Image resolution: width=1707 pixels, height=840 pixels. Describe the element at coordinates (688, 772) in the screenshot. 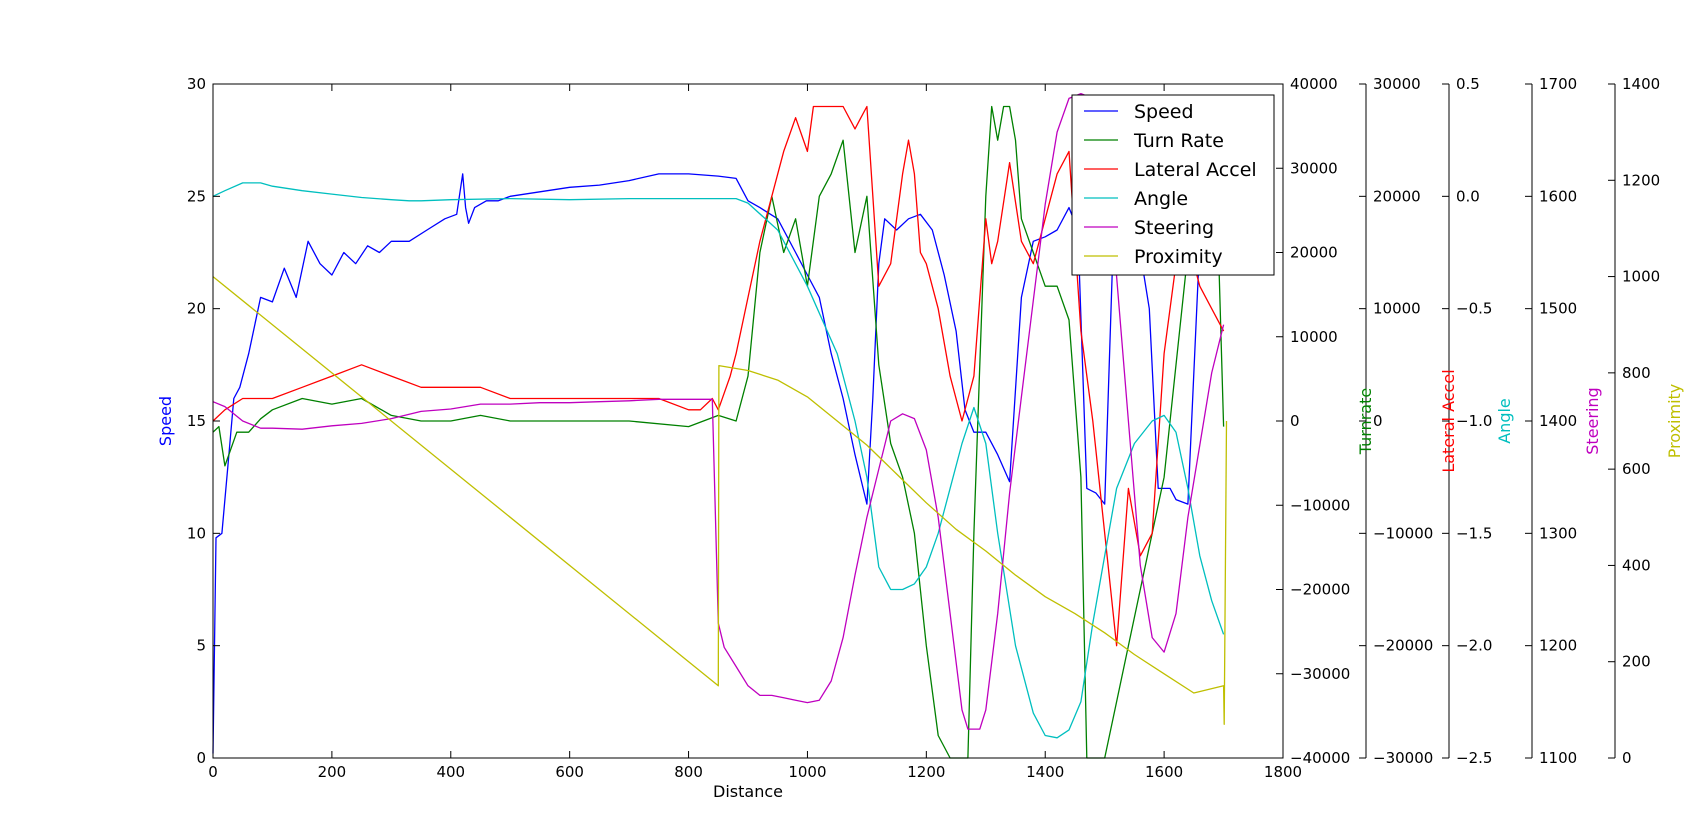

I see `x-tick-label: 800` at that location.